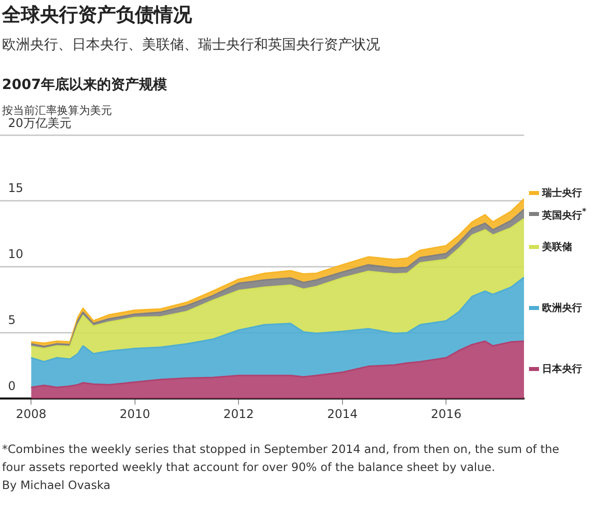 Image resolution: width=600 pixels, height=522 pixels. What do you see at coordinates (281, 458) in the screenshot?
I see `text: *Combines the weekly series that stopped in September 2014 and, from then on, the sum of the four assets reported weekly that account for over 90% of the balance sheet by value.` at bounding box center [281, 458].